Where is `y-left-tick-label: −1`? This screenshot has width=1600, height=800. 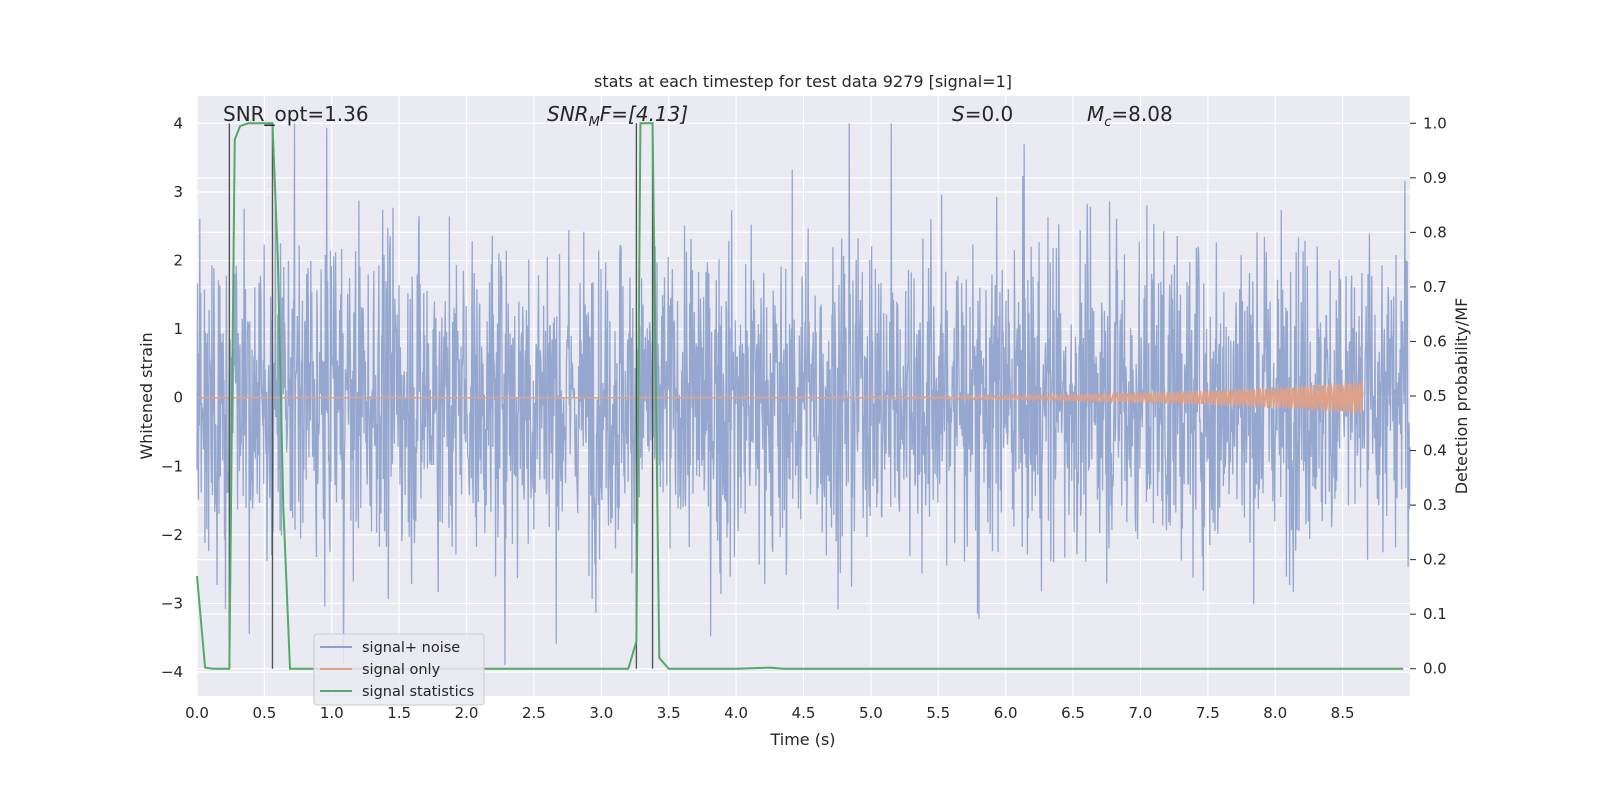
y-left-tick-label: −1 is located at coordinates (172, 466).